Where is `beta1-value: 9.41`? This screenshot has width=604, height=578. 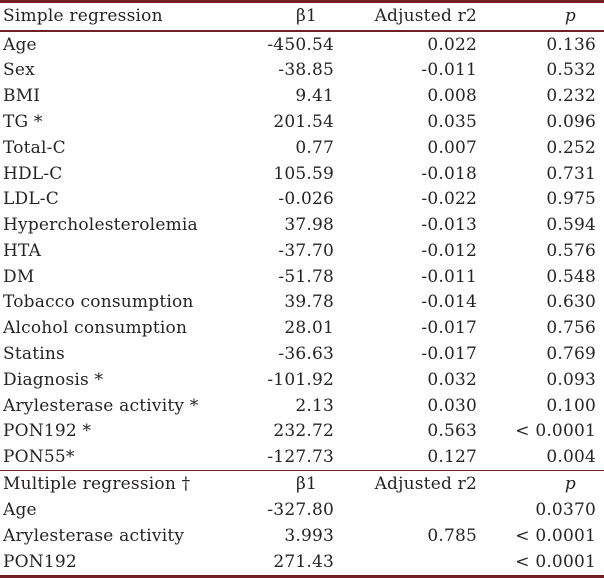 beta1-value: 9.41 is located at coordinates (314, 96).